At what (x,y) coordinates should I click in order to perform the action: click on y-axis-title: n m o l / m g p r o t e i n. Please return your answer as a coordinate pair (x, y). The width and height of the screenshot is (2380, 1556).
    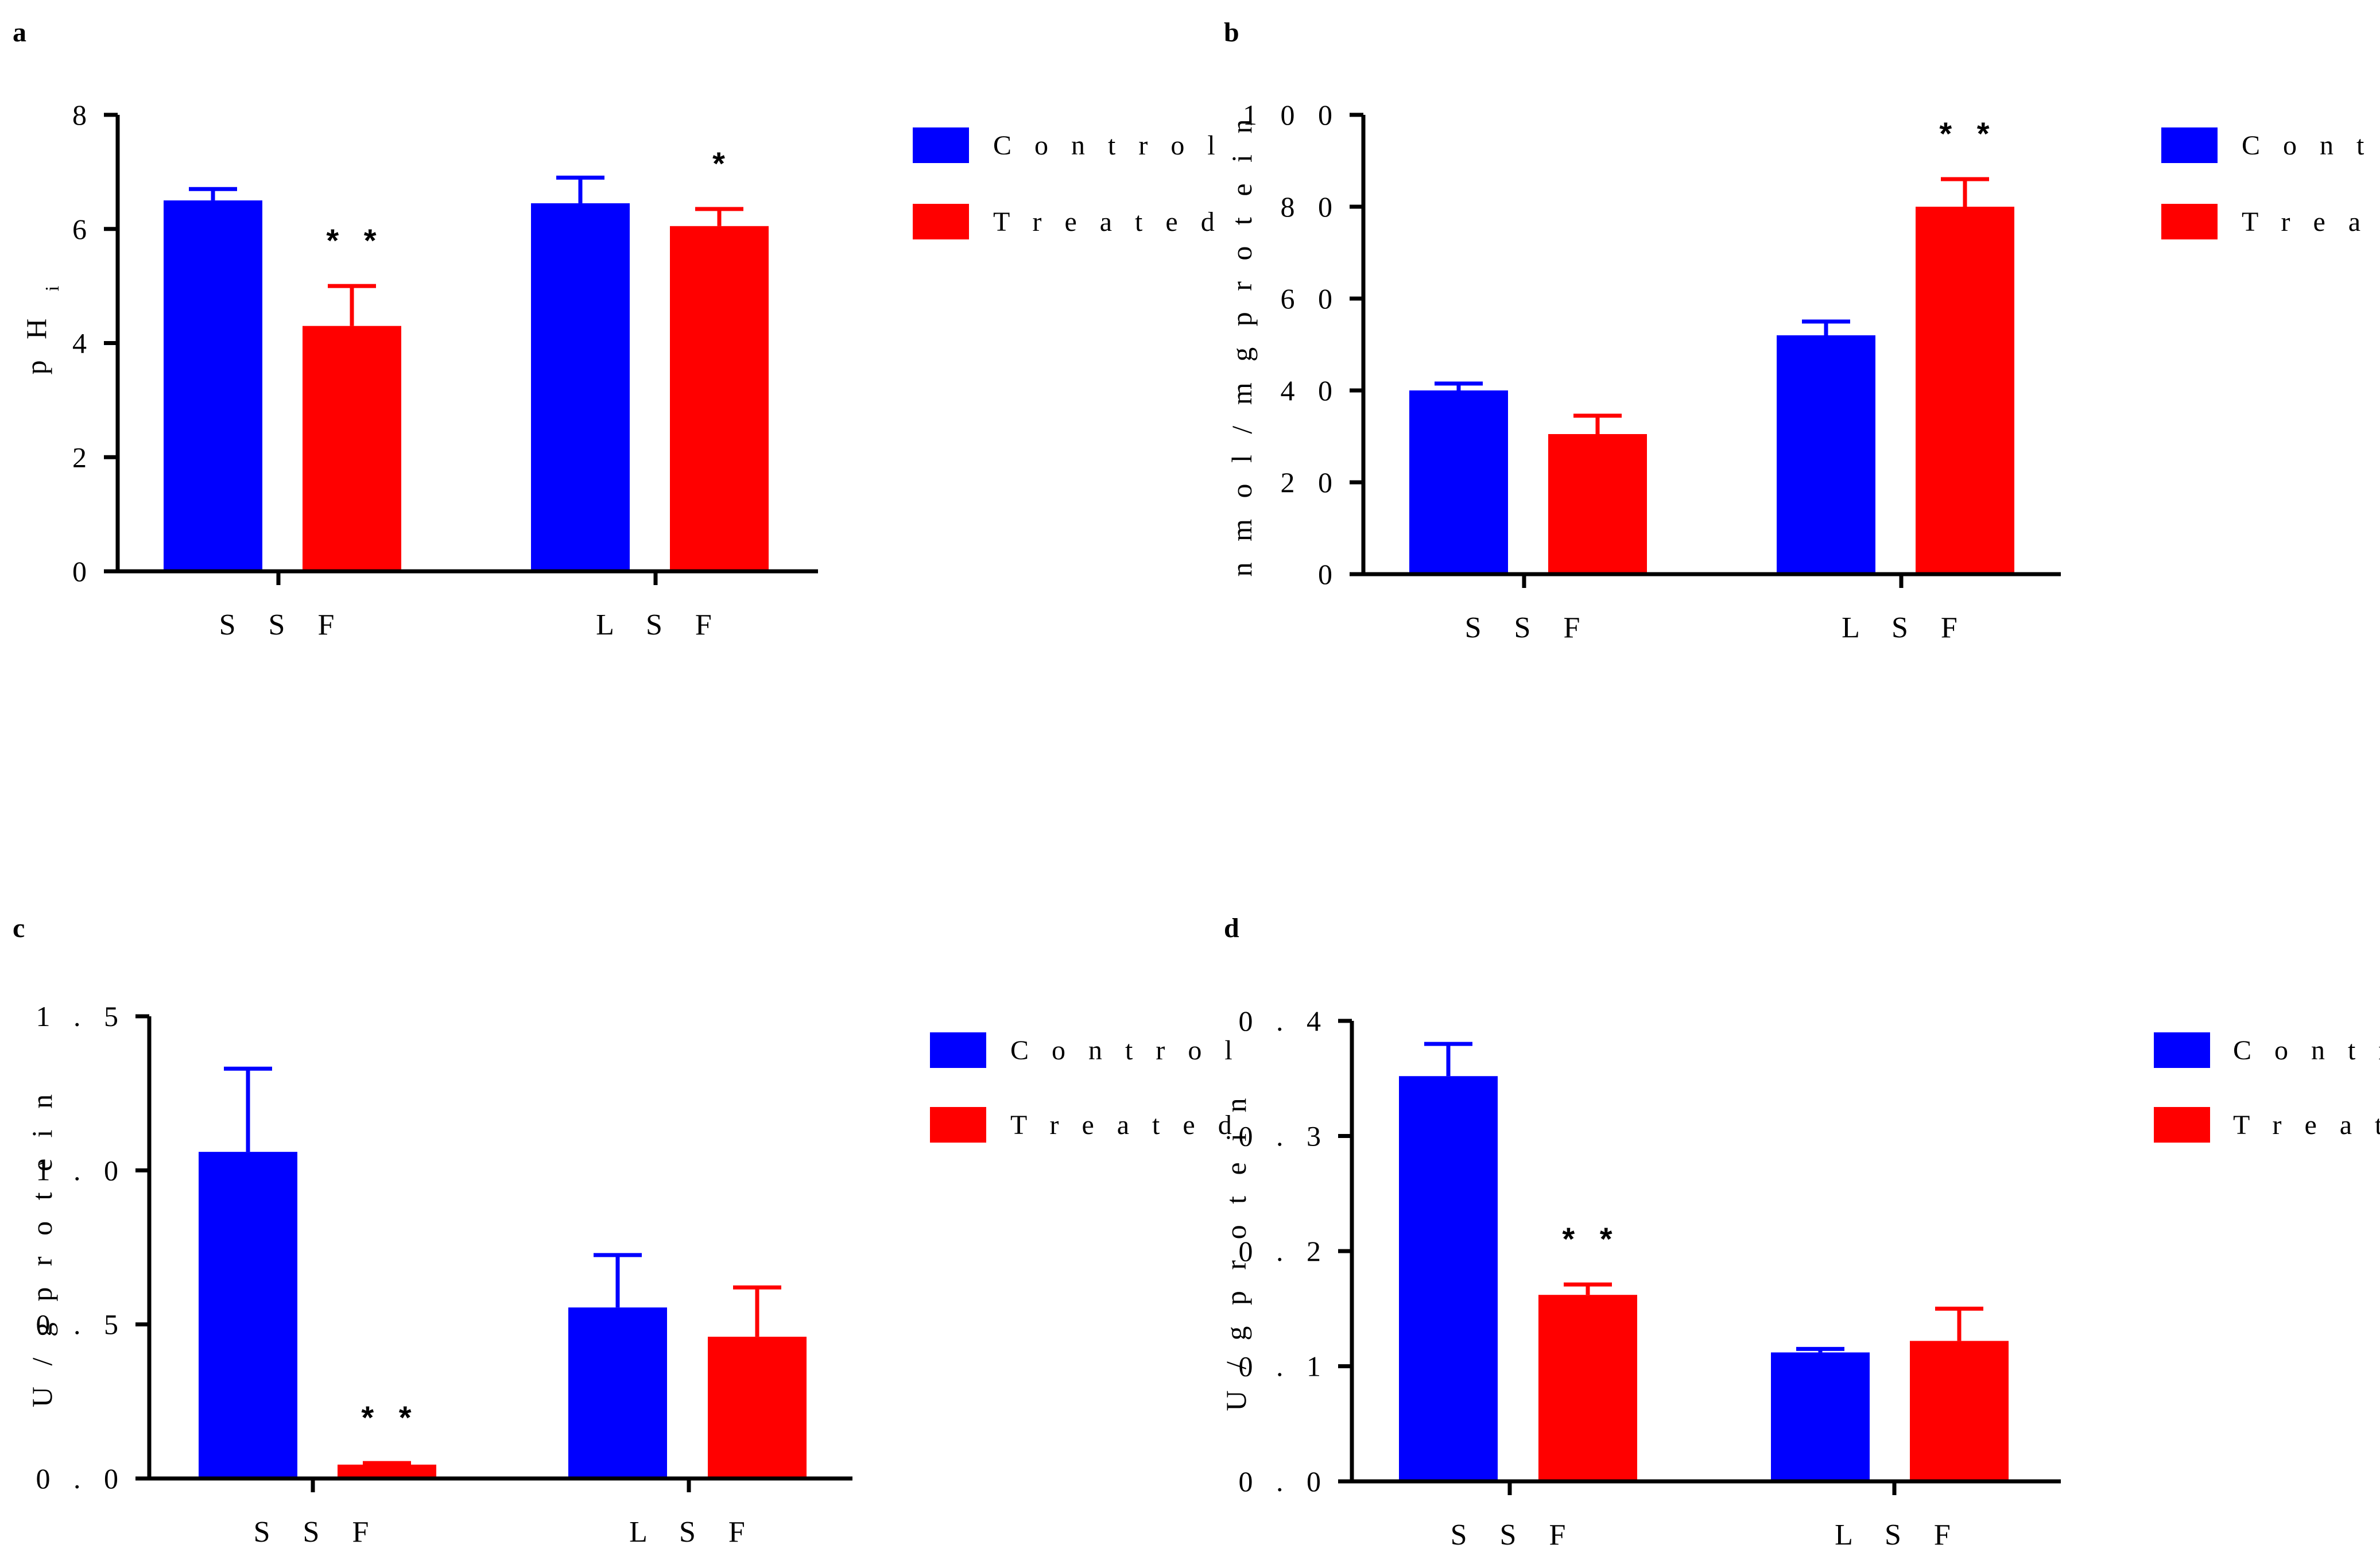
    Looking at the image, I should click on (1242, 345).